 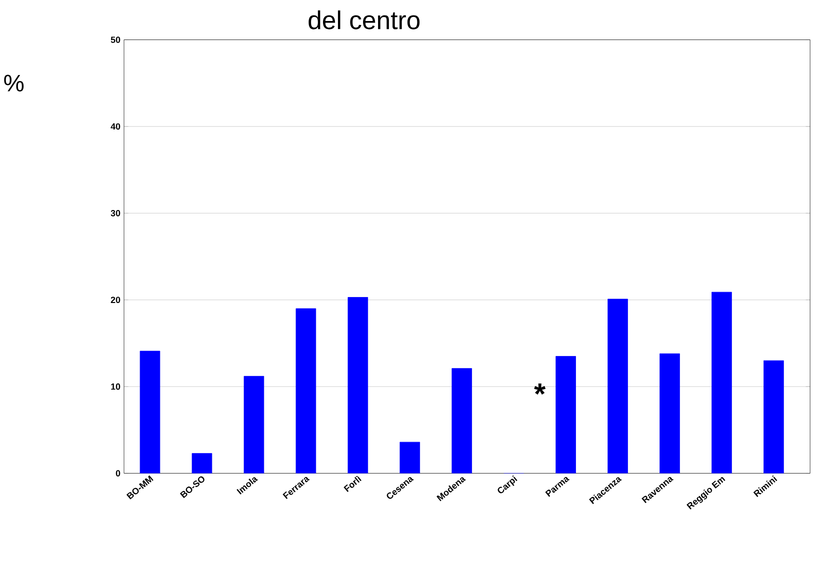 What do you see at coordinates (14, 83) in the screenshot?
I see `y-axis-title: %` at bounding box center [14, 83].